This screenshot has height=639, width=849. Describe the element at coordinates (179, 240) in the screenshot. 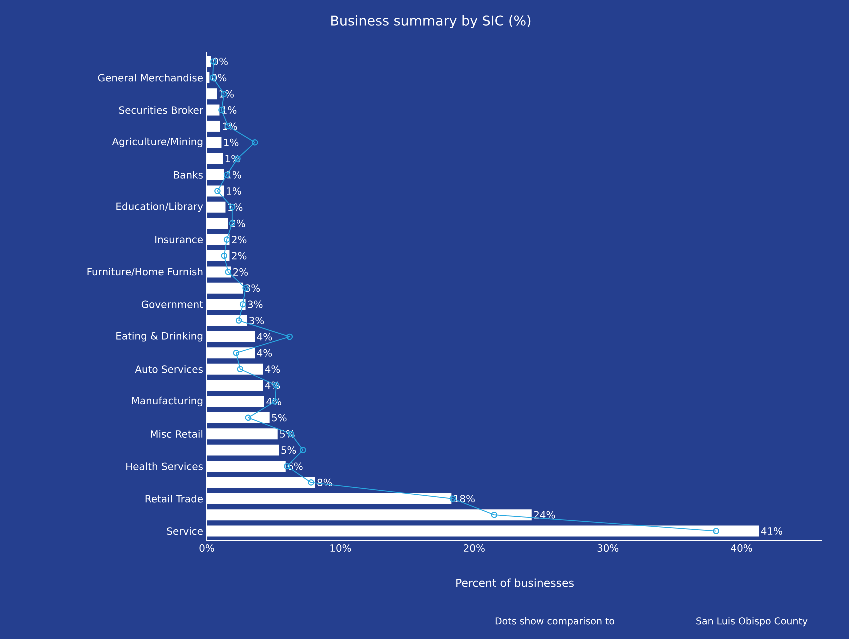

I see `y-tick-label: Insurance` at that location.